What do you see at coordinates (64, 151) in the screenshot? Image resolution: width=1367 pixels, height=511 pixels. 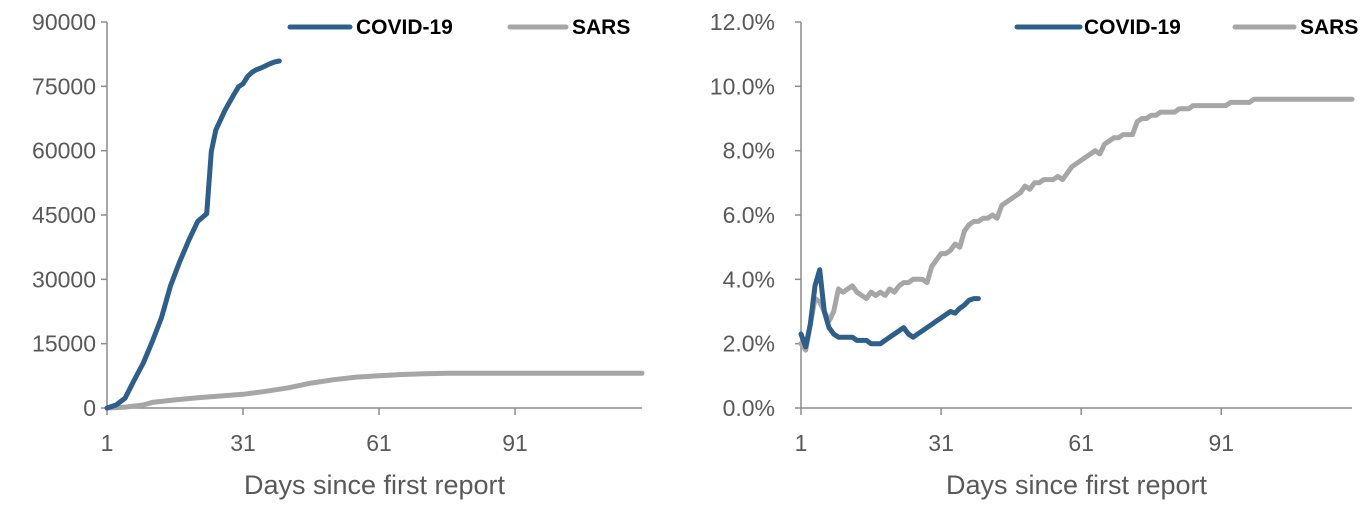 I see `y-tick-label: 60000` at bounding box center [64, 151].